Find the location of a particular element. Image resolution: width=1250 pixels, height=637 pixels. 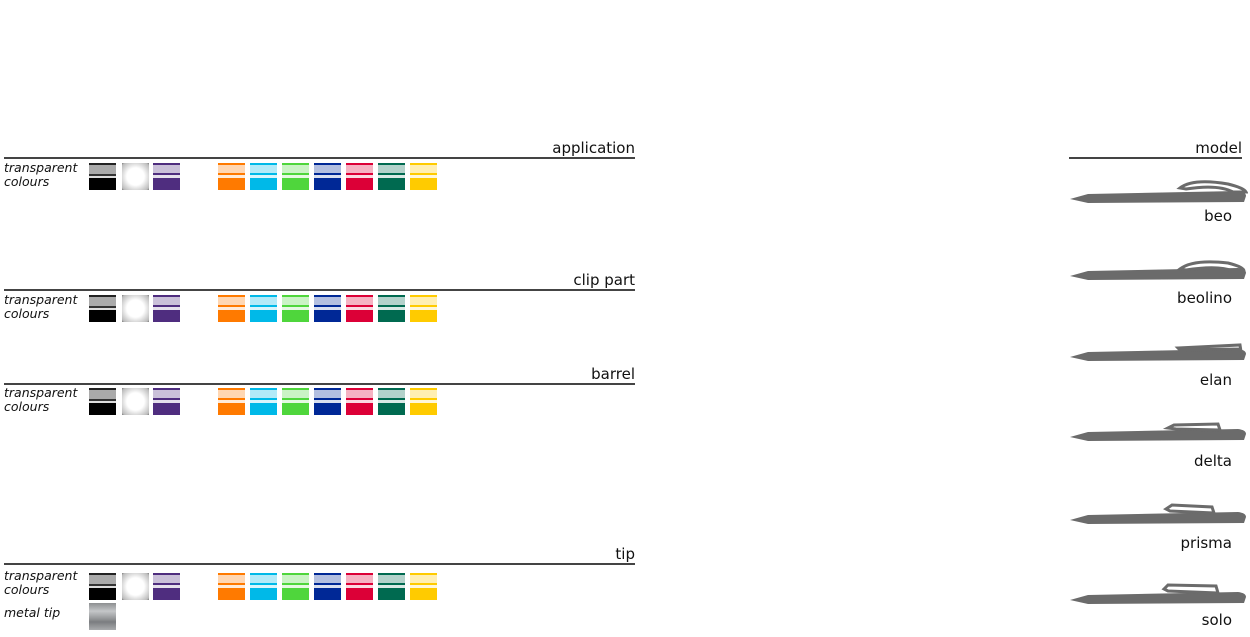

model-label-delta: delta is located at coordinates (1213, 461).